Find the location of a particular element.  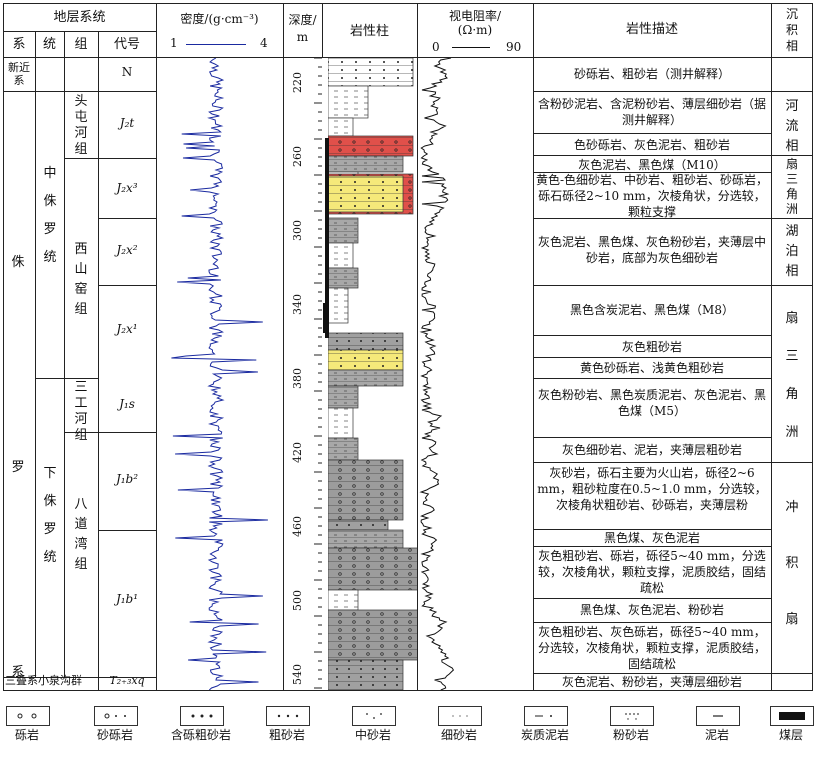

density-max: 4 is located at coordinates (264, 43).